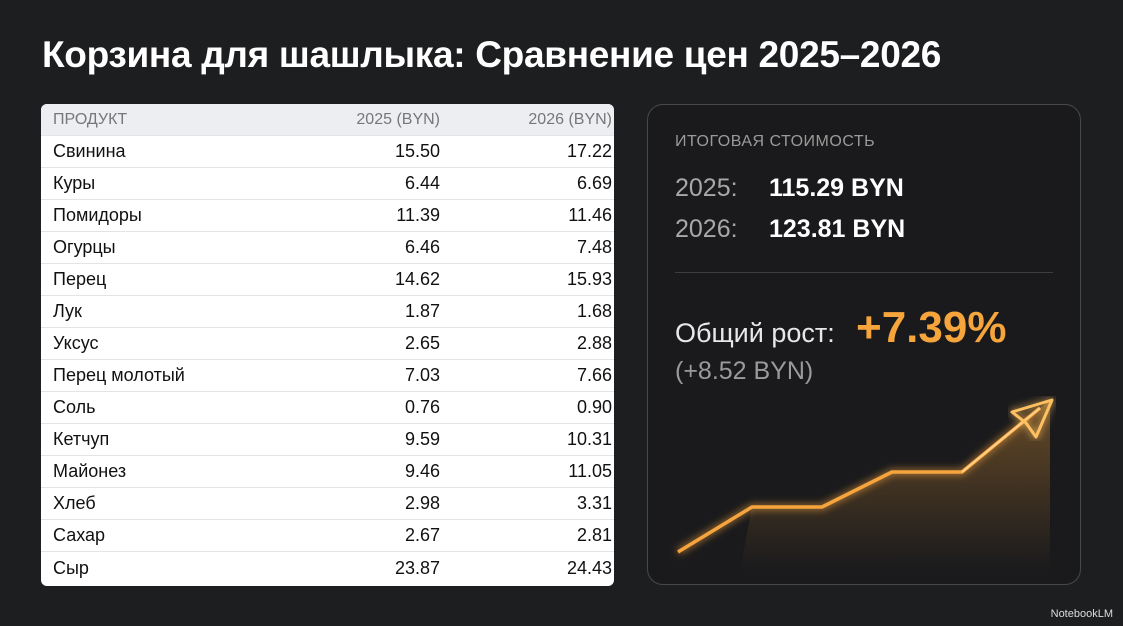 The width and height of the screenshot is (1123, 626). What do you see at coordinates (594, 247) in the screenshot?
I see `cell: 7.48` at bounding box center [594, 247].